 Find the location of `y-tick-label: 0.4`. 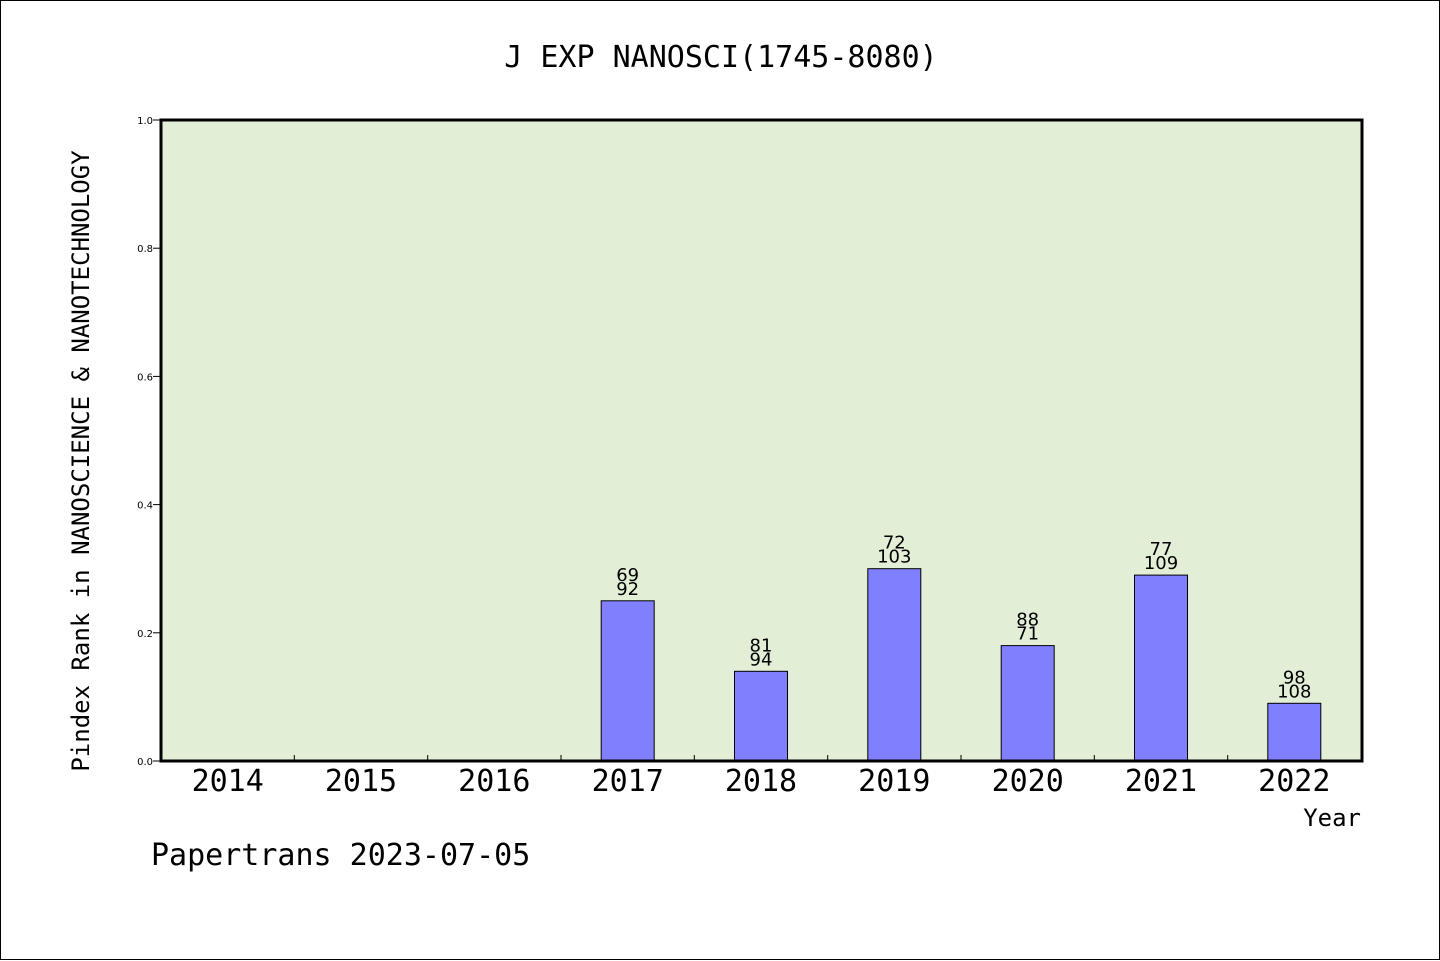

y-tick-label: 0.4 is located at coordinates (145, 506).